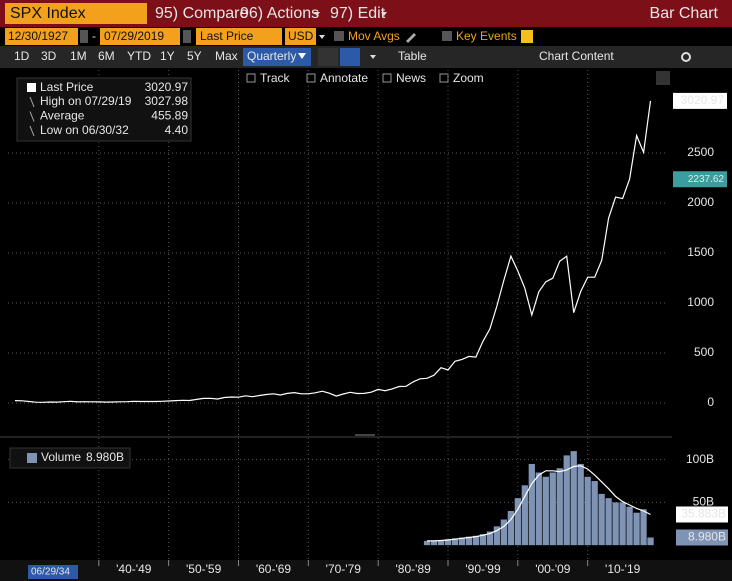 The height and width of the screenshot is (581, 732). I want to click on end-date-field, so click(140, 36).